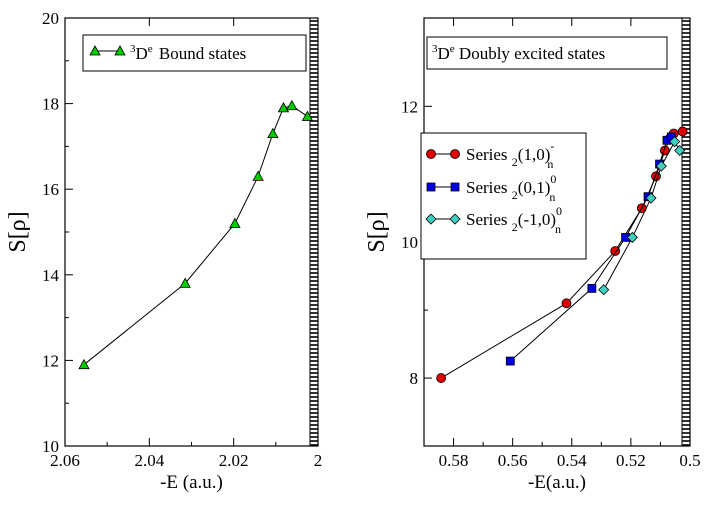  I want to click on legend-label-rest: Bound states, so click(201, 53).